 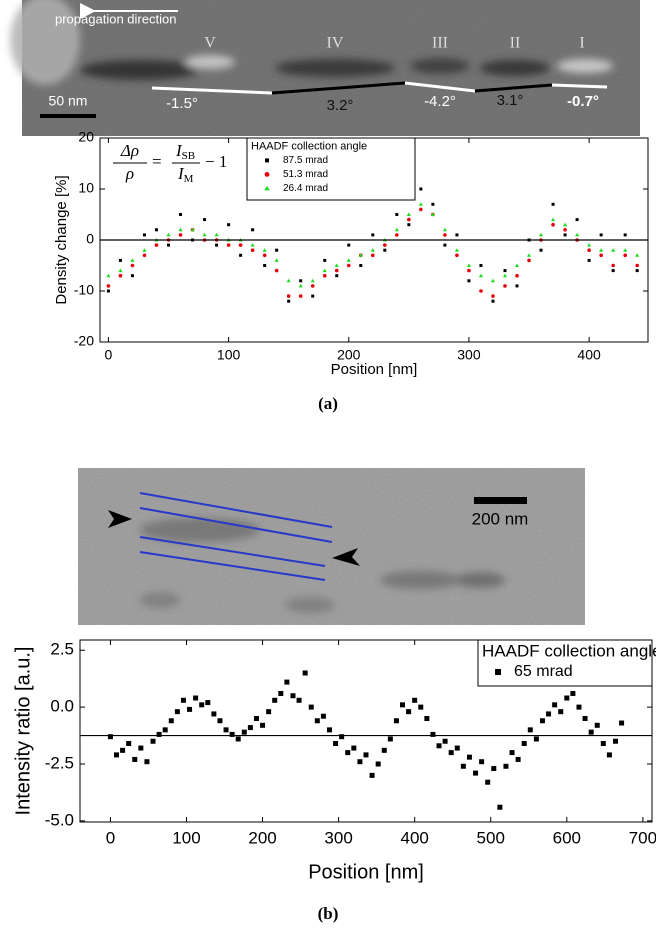 What do you see at coordinates (59, 819) in the screenshot?
I see `y-tick-label: -5.0` at bounding box center [59, 819].